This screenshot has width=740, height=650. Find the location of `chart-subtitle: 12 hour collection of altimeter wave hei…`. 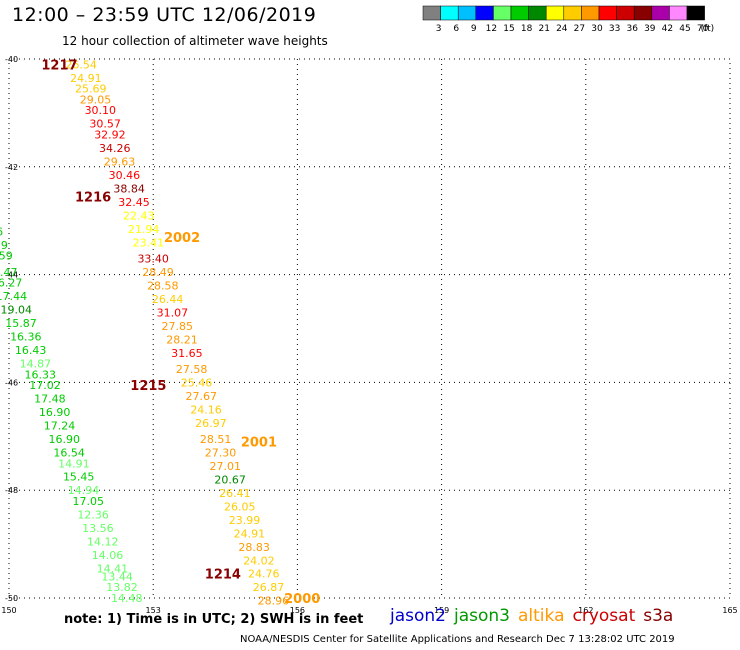

chart-subtitle: 12 hour collection of altimeter wave hei… is located at coordinates (195, 41).